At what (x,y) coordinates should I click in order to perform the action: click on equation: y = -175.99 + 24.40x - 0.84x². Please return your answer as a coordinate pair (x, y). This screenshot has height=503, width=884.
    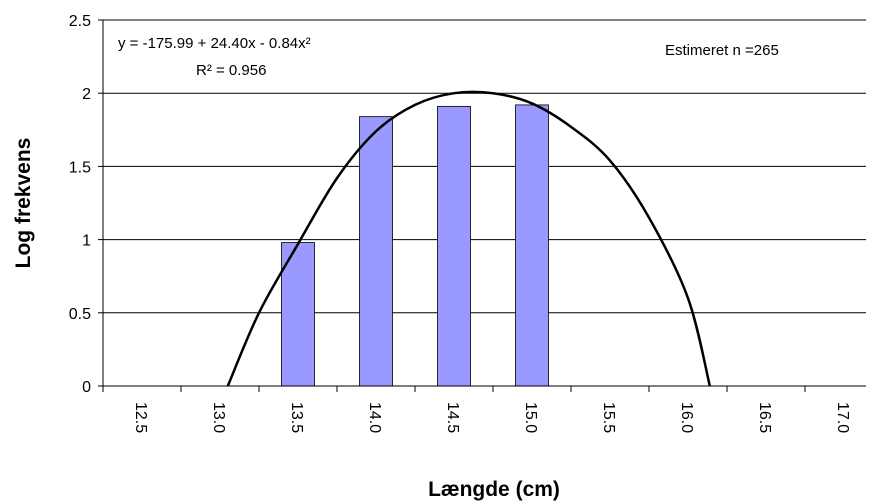
    Looking at the image, I should click on (214, 43).